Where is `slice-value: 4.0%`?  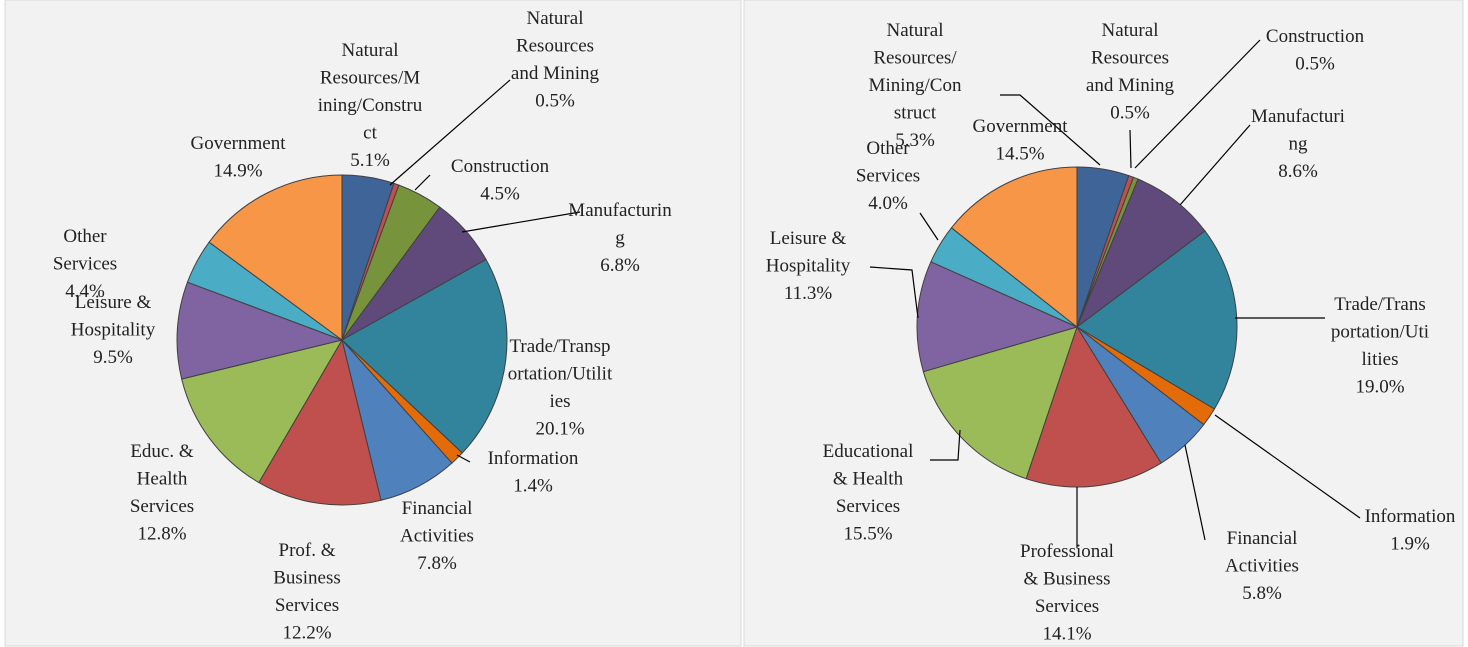 slice-value: 4.0% is located at coordinates (888, 203).